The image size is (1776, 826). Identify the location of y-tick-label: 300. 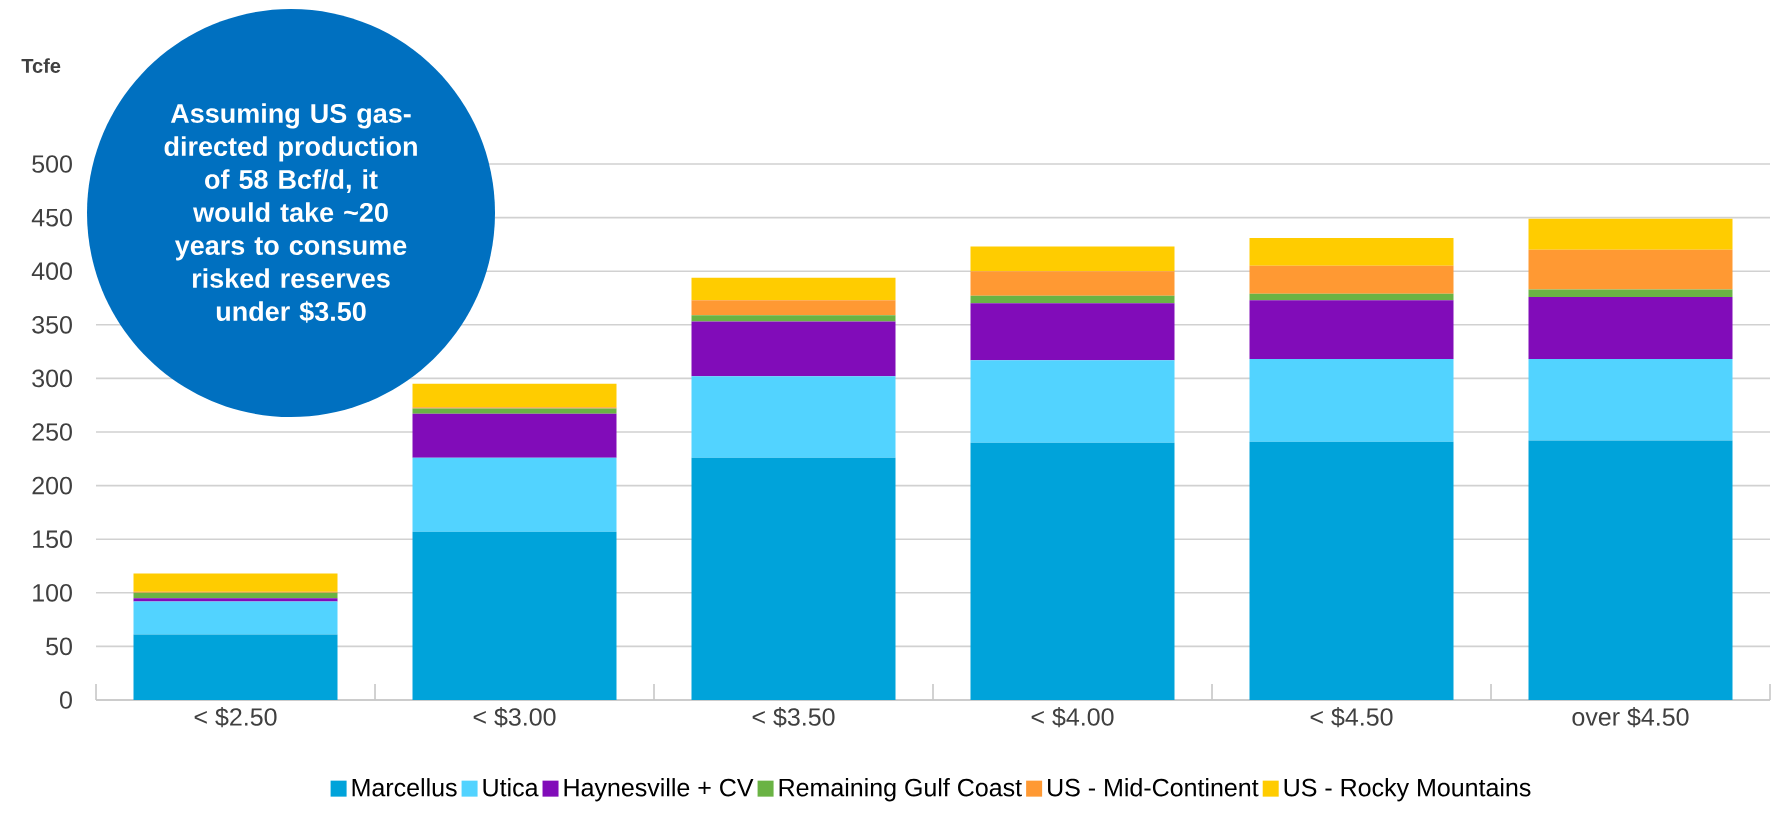
(52, 378).